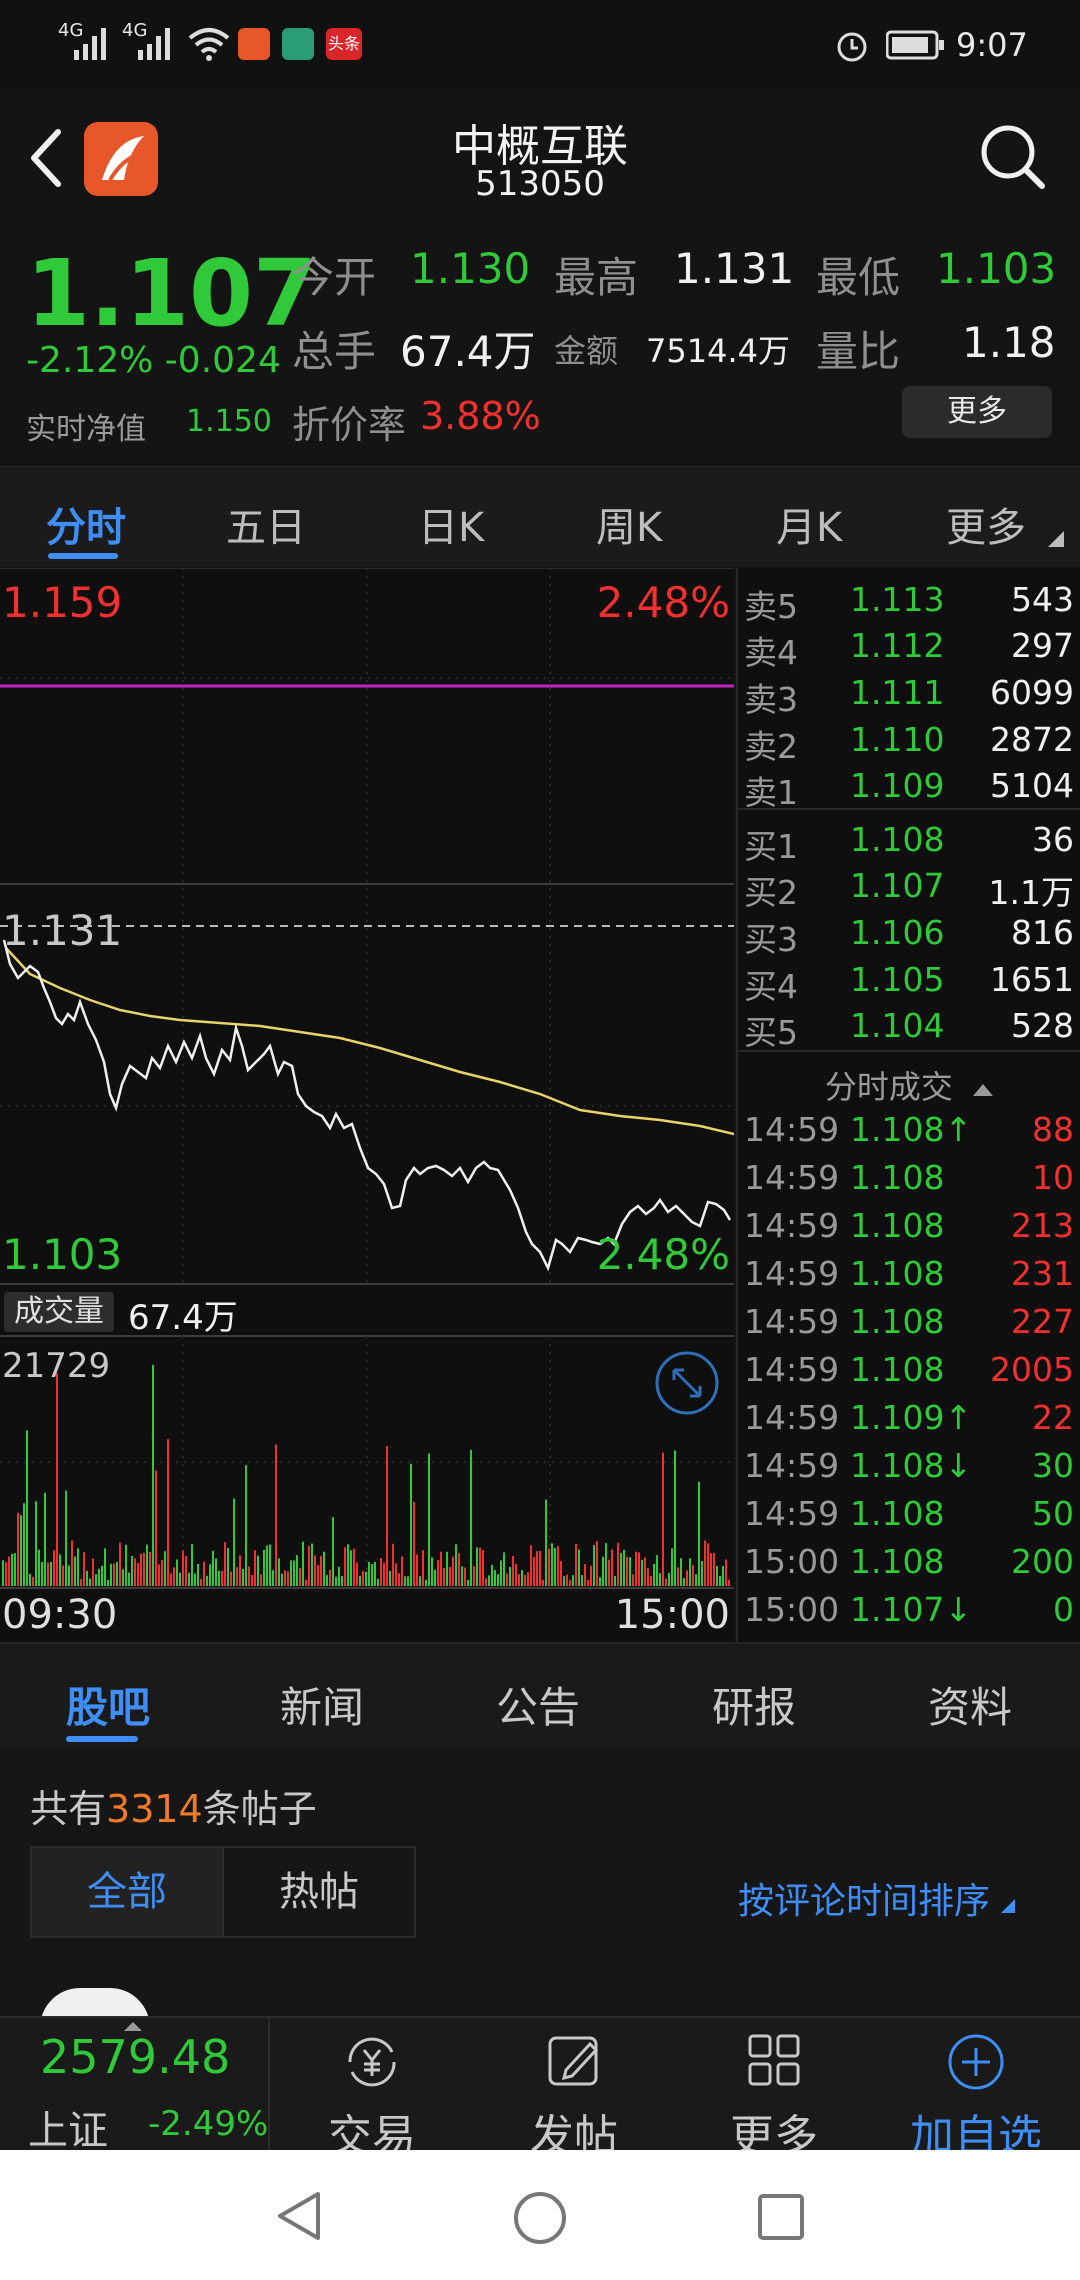  Describe the element at coordinates (976, 2090) in the screenshot. I see `add-watchlist-button: 加自选` at that location.